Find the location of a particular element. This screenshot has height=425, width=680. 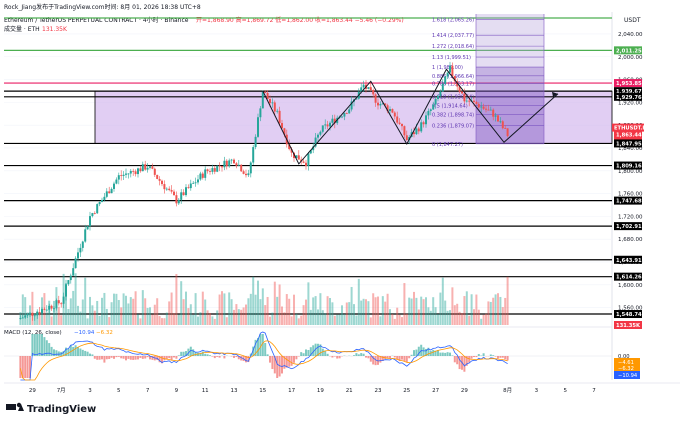

fib-extension-area is located at coordinates (510, 41).